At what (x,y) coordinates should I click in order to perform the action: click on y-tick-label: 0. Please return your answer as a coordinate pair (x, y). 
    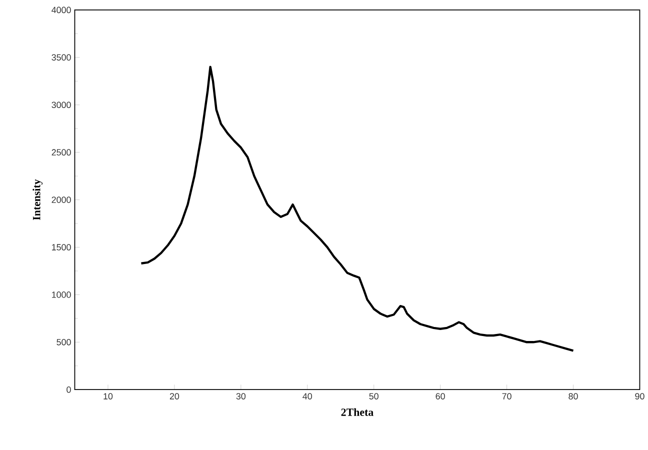
    Looking at the image, I should click on (68, 389).